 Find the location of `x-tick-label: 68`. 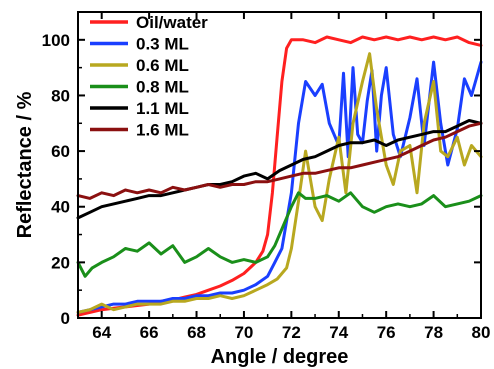

x-tick-label: 68 is located at coordinates (196, 332).